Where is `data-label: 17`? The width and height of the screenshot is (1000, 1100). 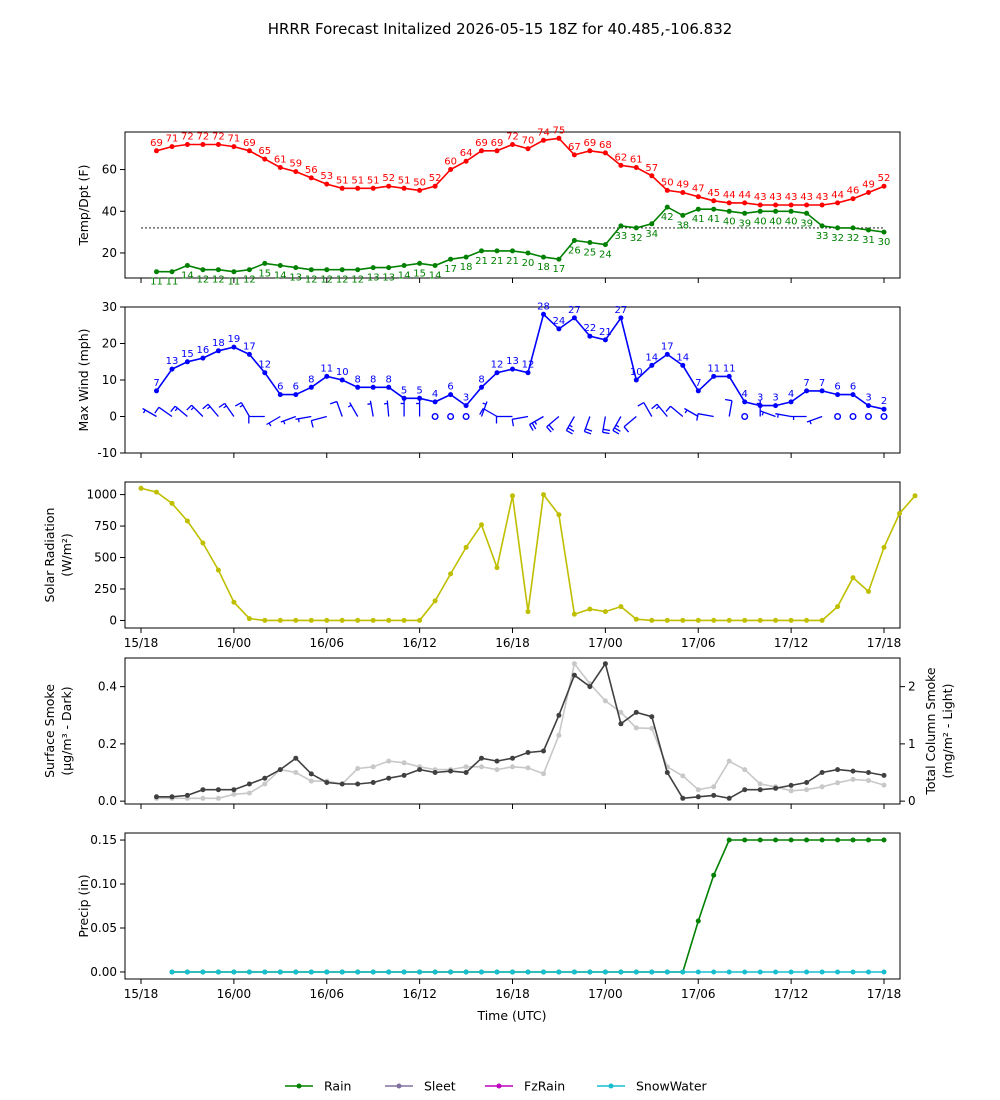
data-label: 17 is located at coordinates (559, 269).